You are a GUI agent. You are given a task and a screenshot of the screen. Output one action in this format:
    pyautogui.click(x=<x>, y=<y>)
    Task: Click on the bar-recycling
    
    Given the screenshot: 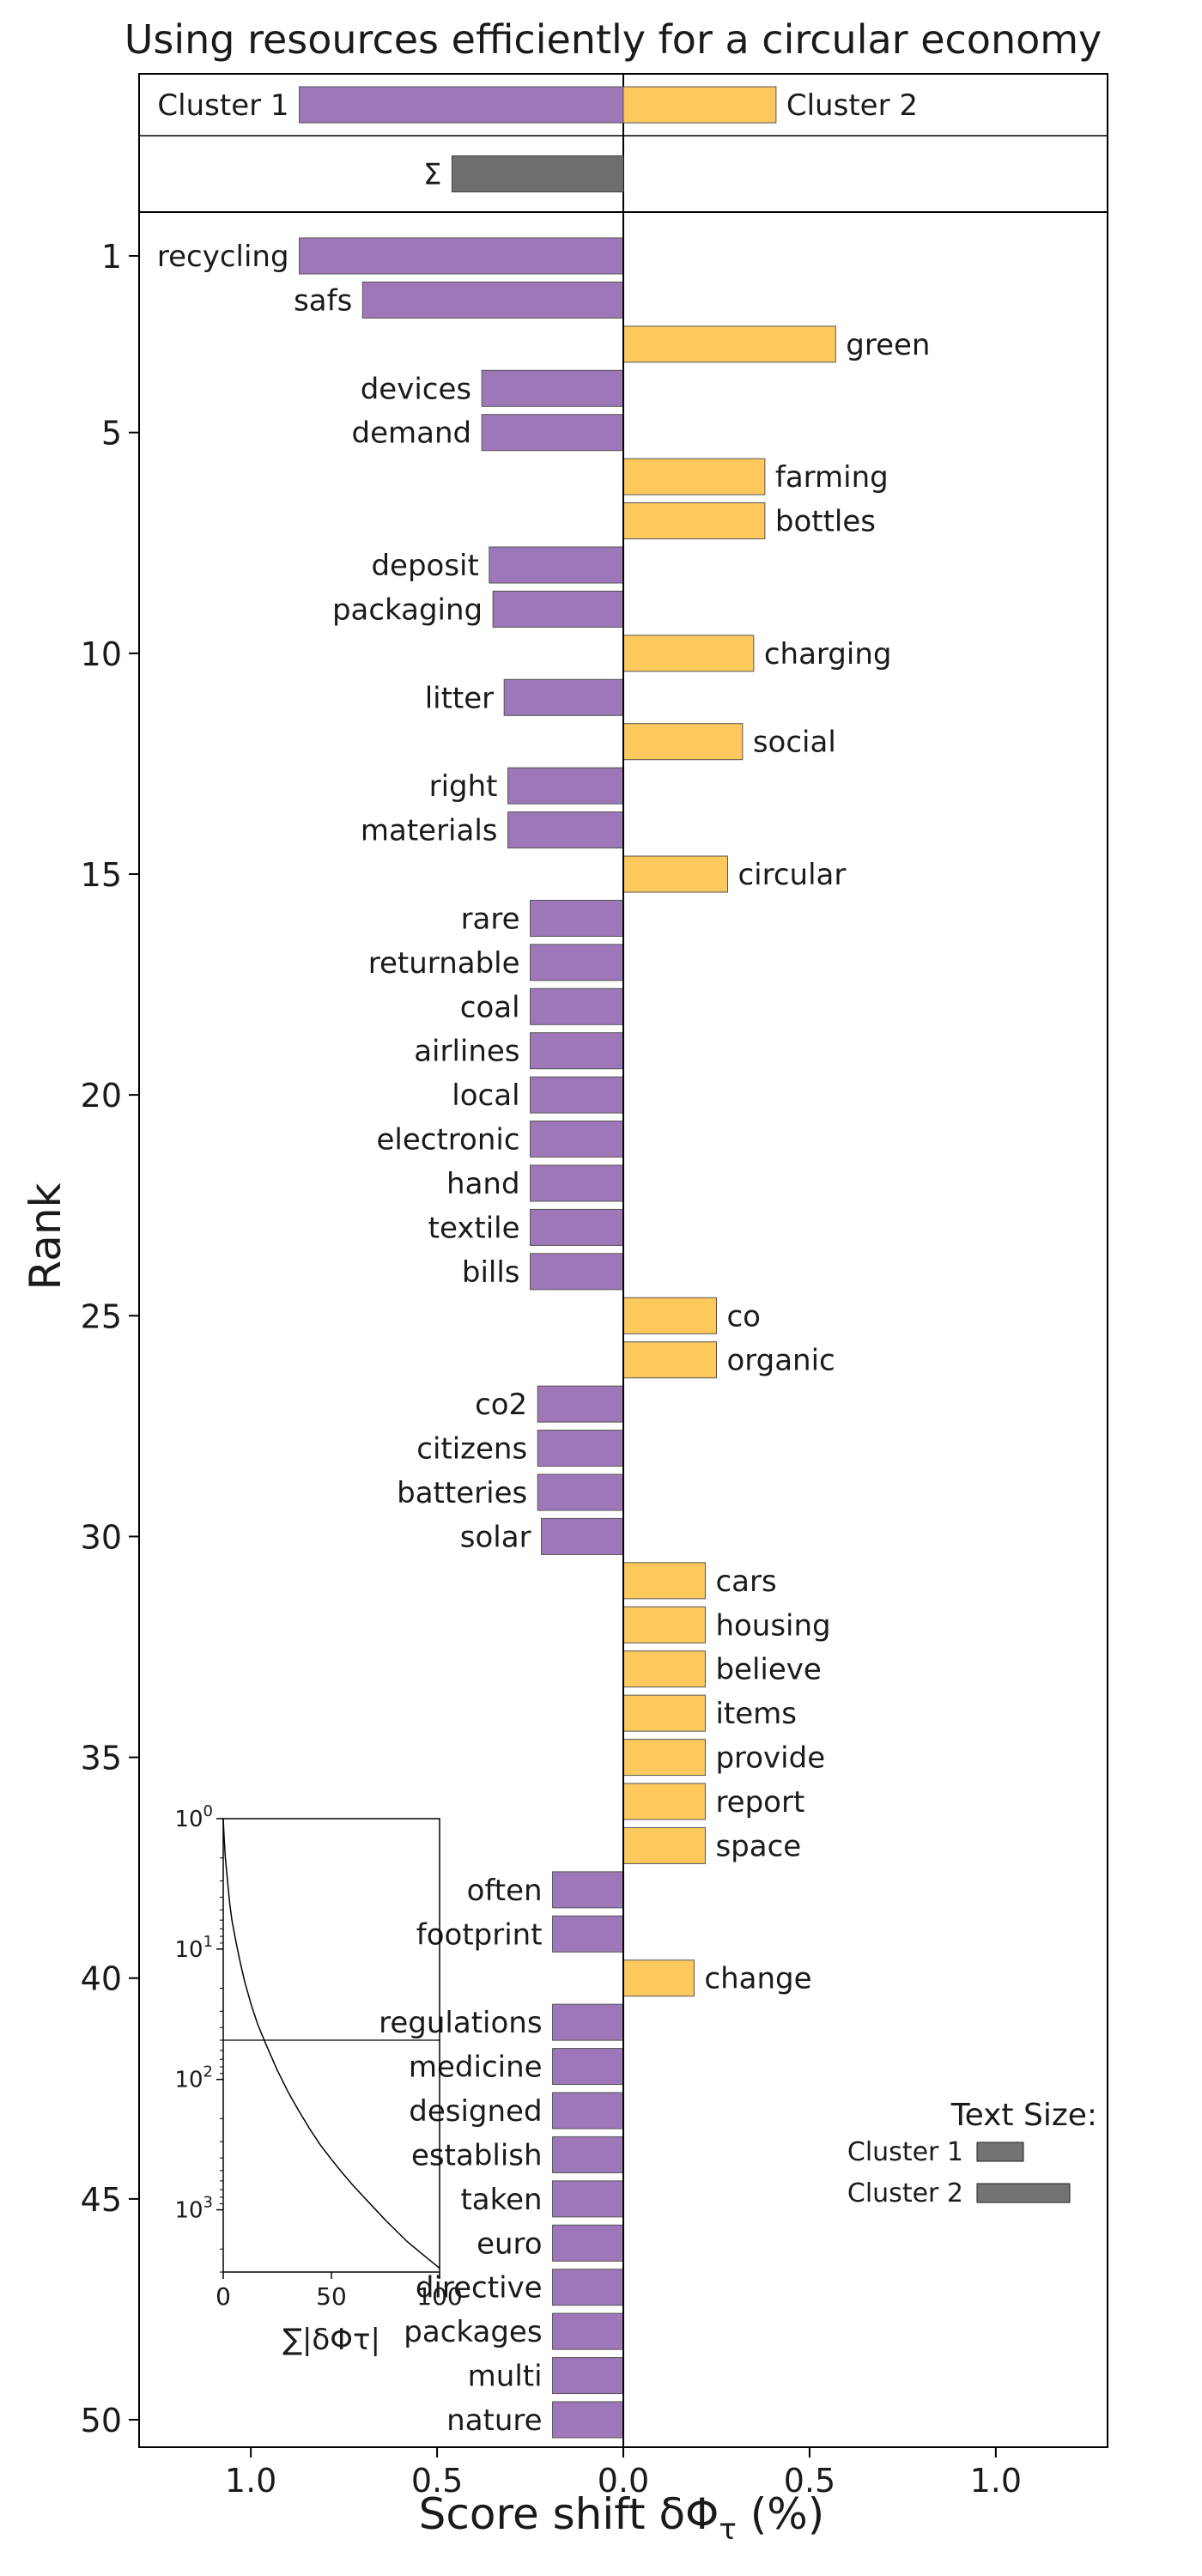 What is the action you would take?
    pyautogui.click(x=462, y=256)
    